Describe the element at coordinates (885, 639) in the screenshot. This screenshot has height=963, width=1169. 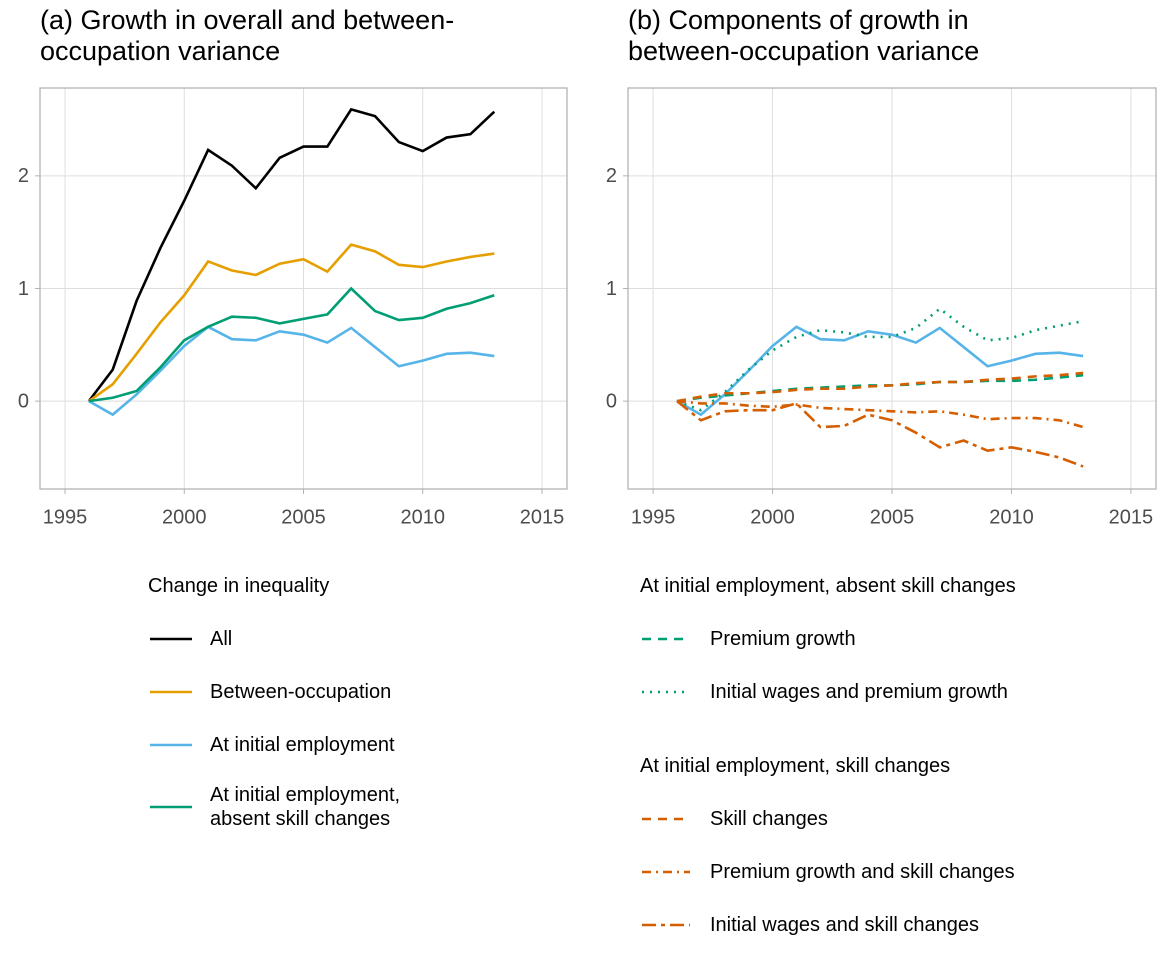
I see `legend-entry: Premium growth` at that location.